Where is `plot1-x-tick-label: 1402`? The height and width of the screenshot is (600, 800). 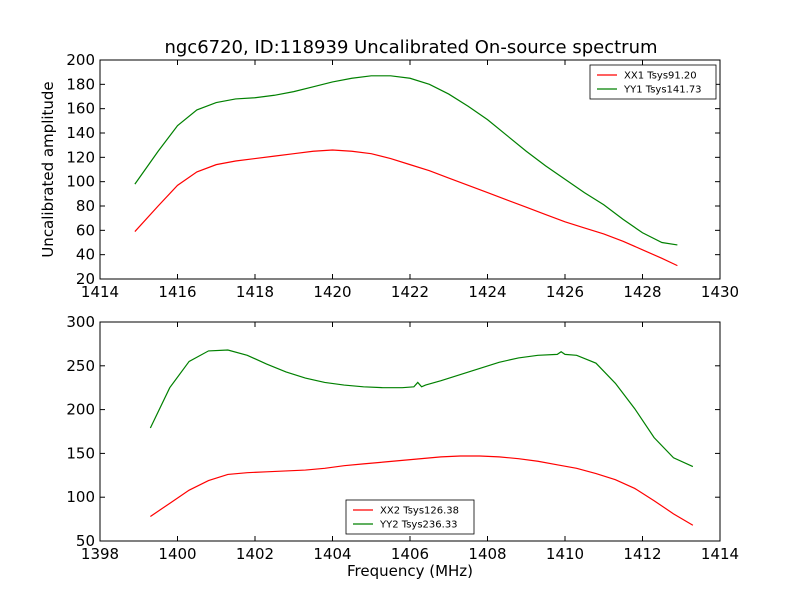 plot1-x-tick-label: 1402 is located at coordinates (255, 554).